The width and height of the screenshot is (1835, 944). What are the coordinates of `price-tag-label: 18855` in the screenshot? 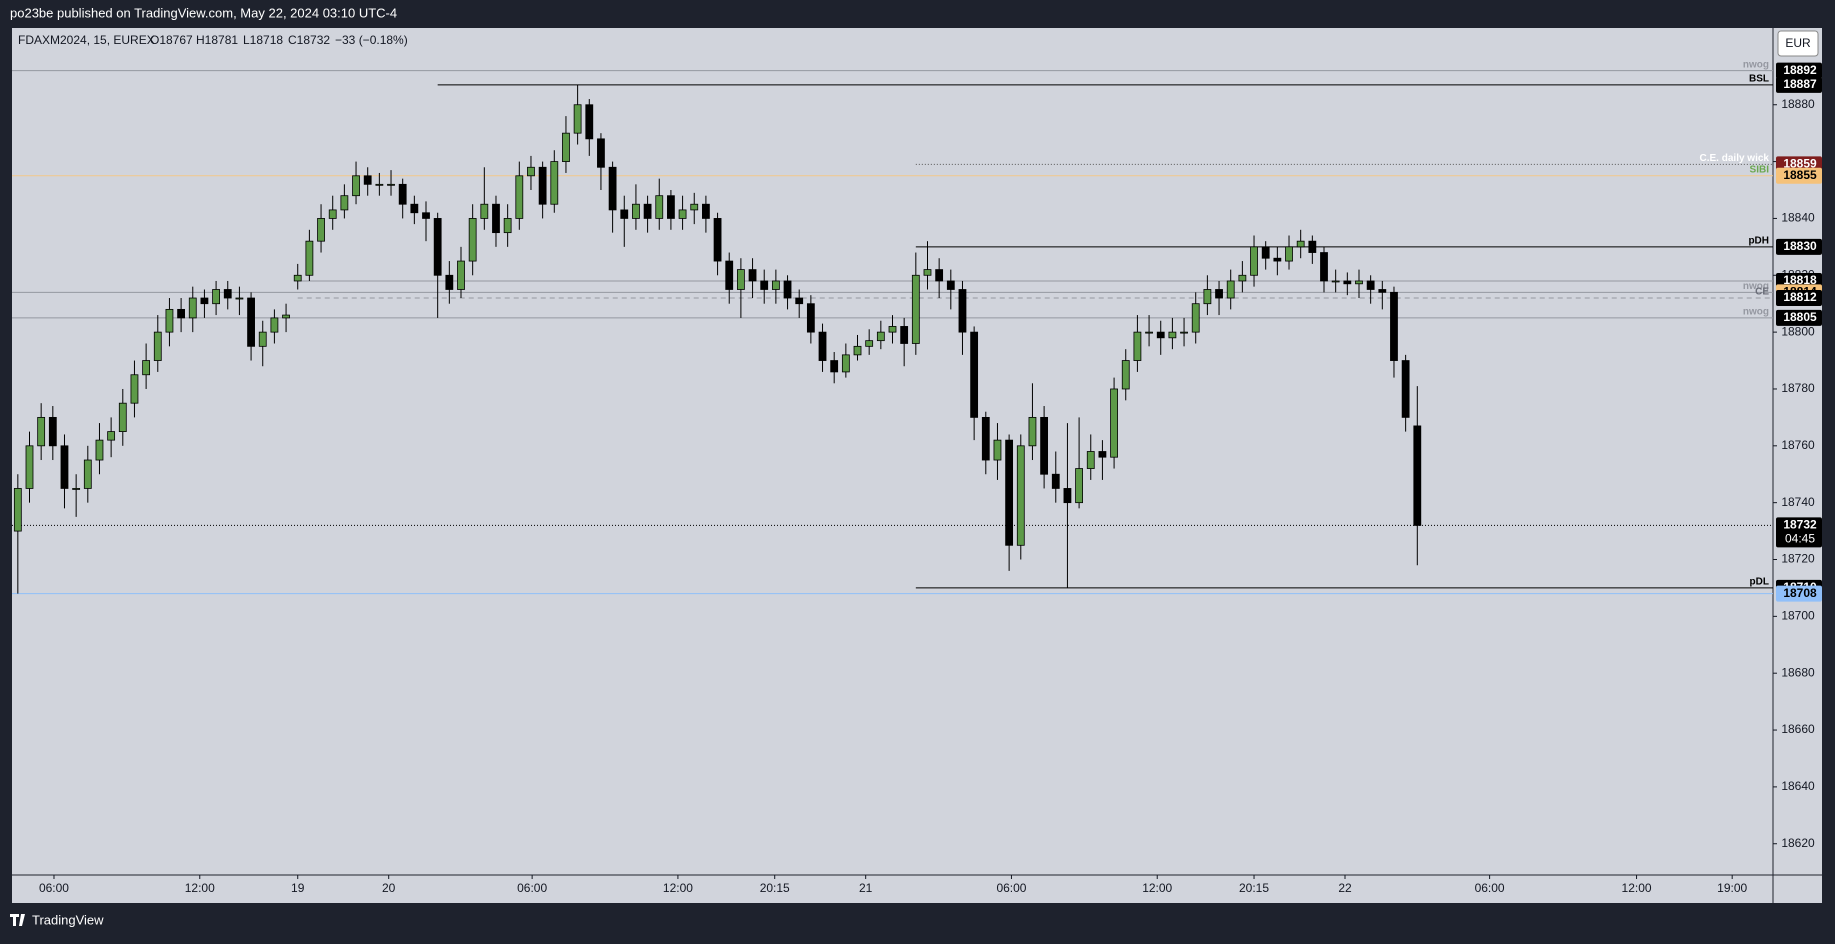 It's located at (1800, 175).